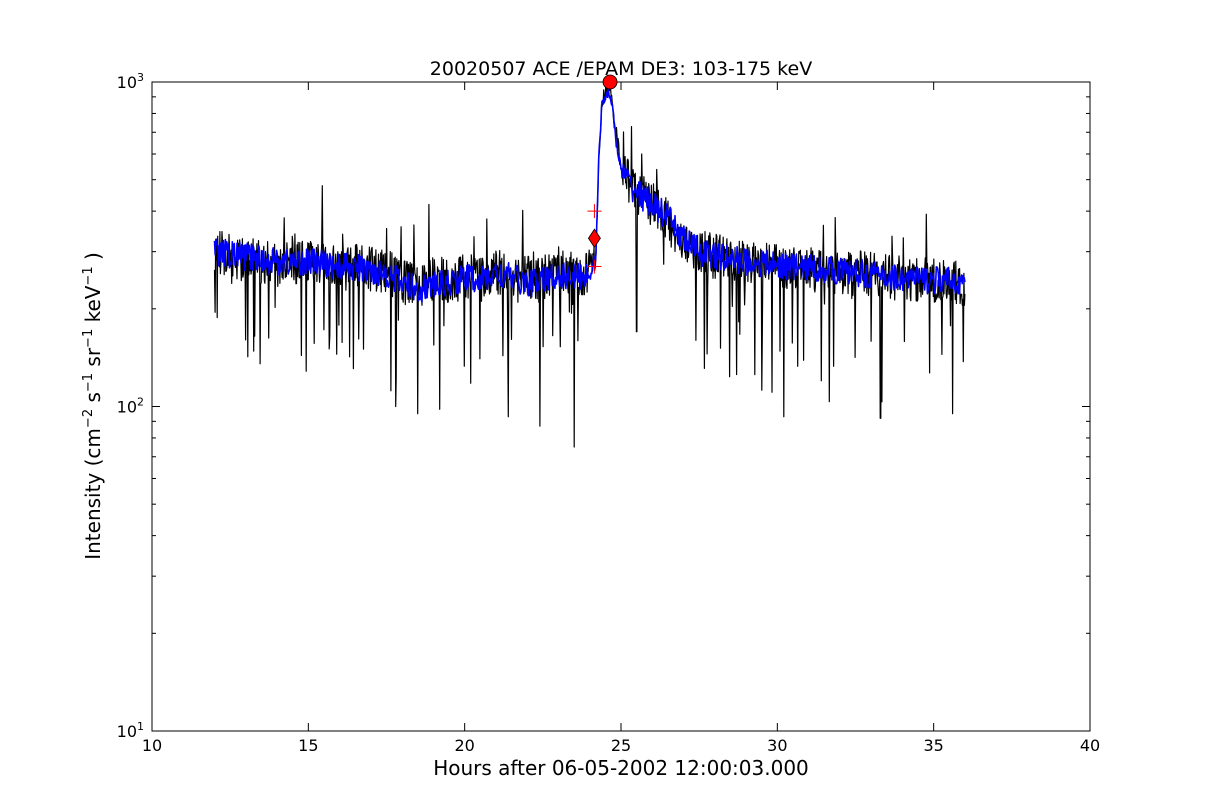 Image resolution: width=1212 pixels, height=812 pixels. I want to click on ylabel-kev: keV, so click(93, 307).